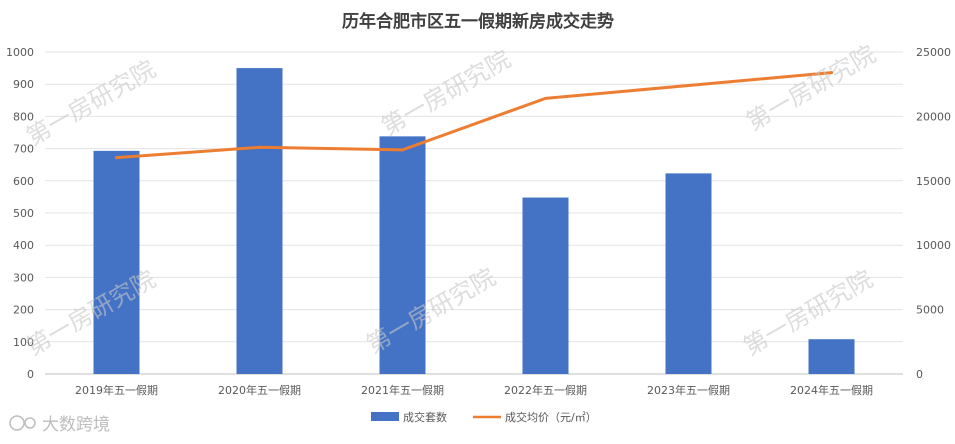  Describe the element at coordinates (933, 181) in the screenshot. I see `right-axis-tick-label: 15000` at that location.